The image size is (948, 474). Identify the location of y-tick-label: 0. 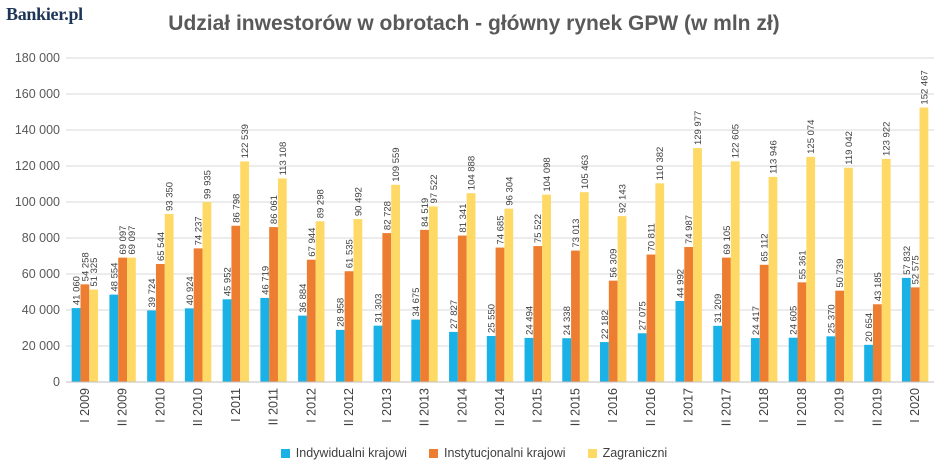
(56, 382).